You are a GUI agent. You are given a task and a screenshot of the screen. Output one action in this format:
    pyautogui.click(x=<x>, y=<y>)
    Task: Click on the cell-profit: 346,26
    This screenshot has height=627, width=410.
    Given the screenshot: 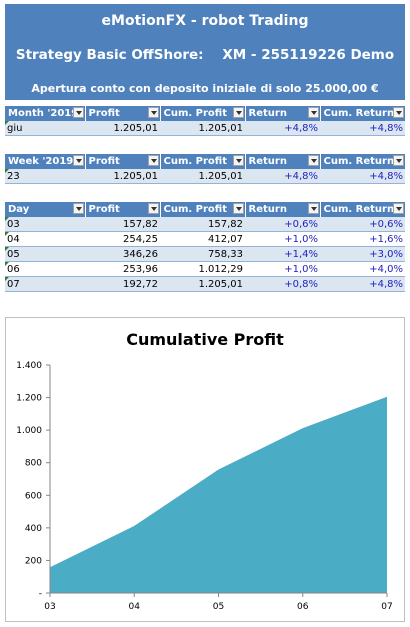 What is the action you would take?
    pyautogui.click(x=122, y=254)
    